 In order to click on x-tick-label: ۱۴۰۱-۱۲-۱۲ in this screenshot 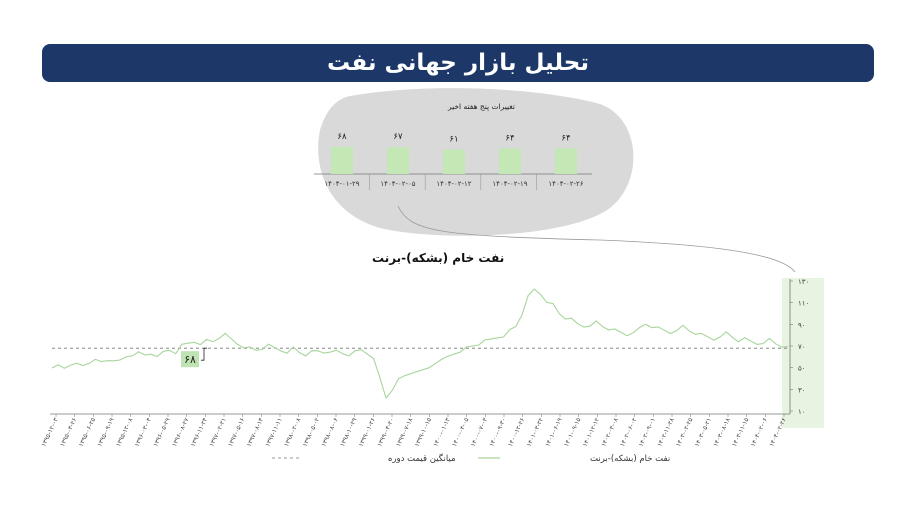, I will do `click(592, 432)`.